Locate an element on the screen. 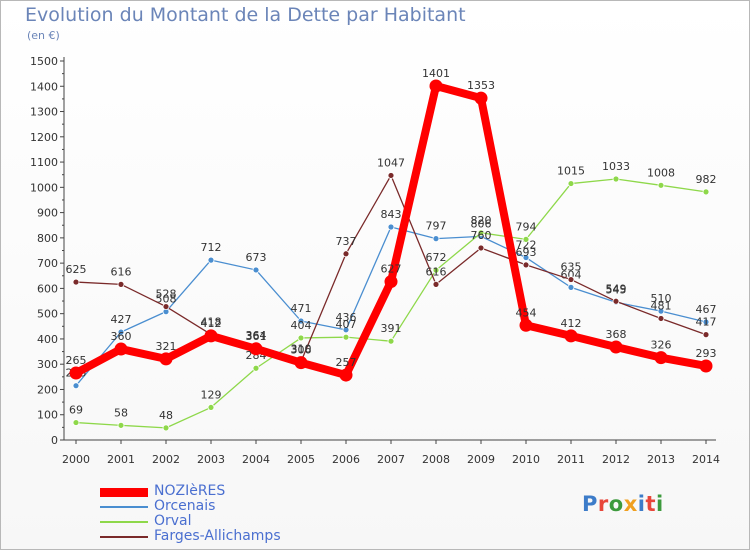 The image size is (750, 550). data-label: 1015 is located at coordinates (571, 171).